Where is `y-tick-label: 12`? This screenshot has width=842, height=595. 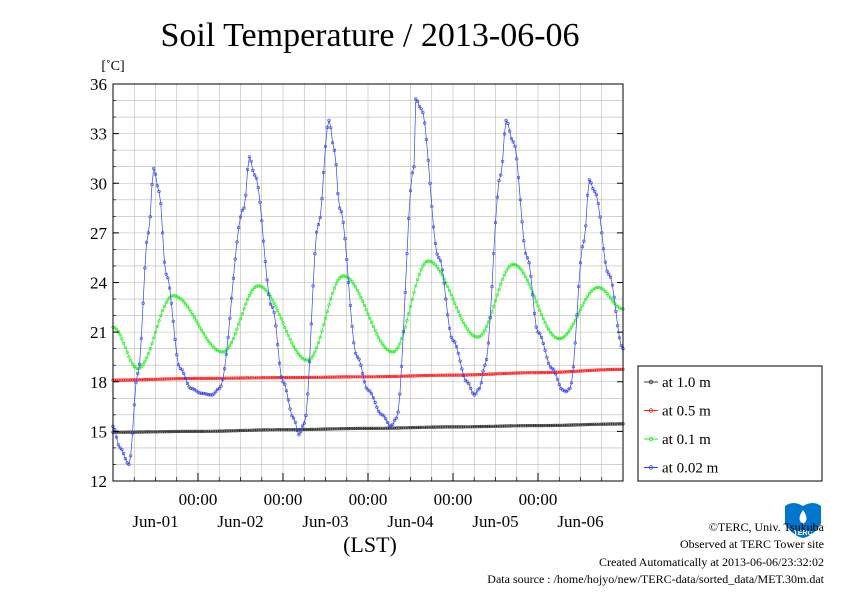
y-tick-label: 12 is located at coordinates (98, 481).